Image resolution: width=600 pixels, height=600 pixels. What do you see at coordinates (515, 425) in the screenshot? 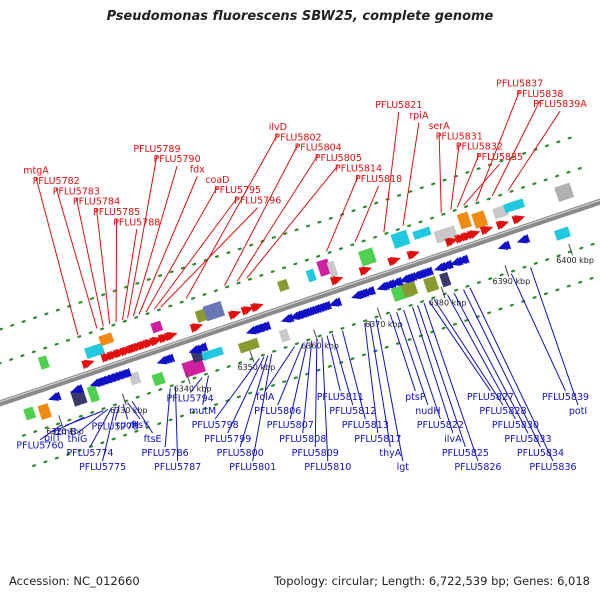
I see `reverse-gene-label: PFLU5830` at bounding box center [515, 425].